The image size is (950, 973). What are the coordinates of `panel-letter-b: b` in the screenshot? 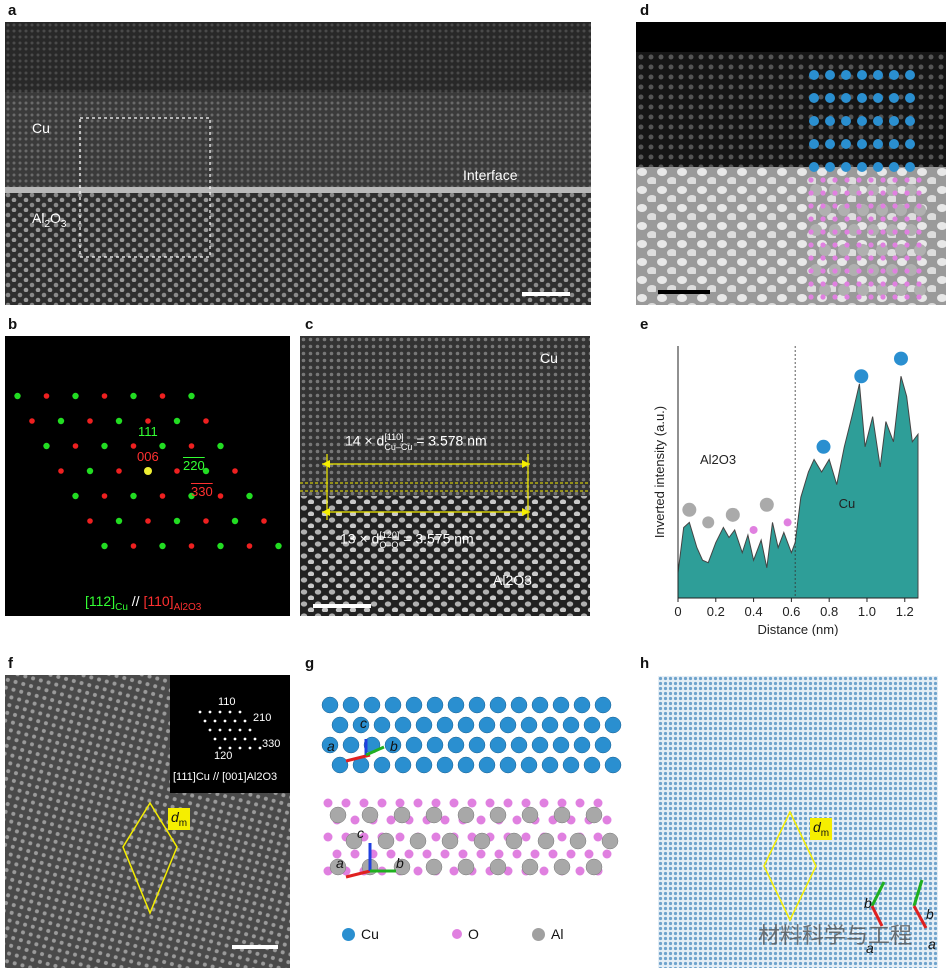 It's located at (13, 324).